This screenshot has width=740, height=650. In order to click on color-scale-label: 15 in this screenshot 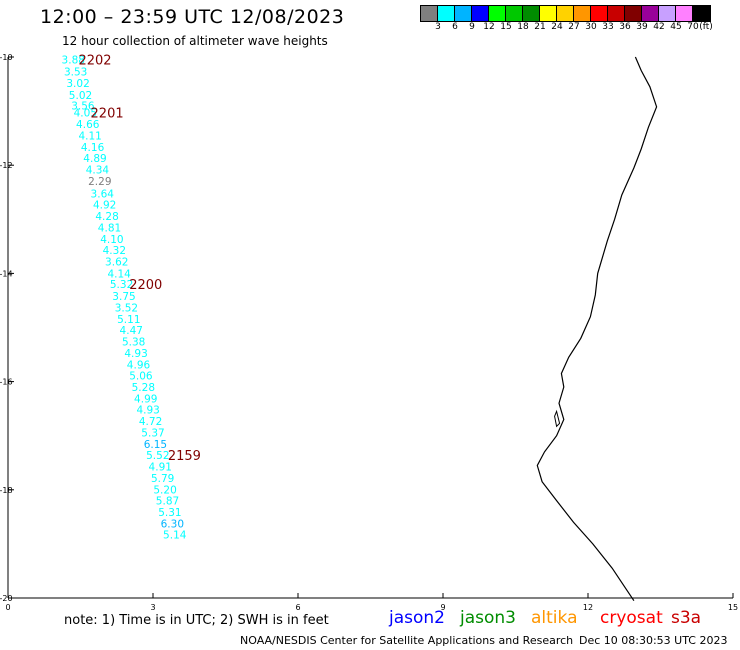, I will do `click(506, 27)`.